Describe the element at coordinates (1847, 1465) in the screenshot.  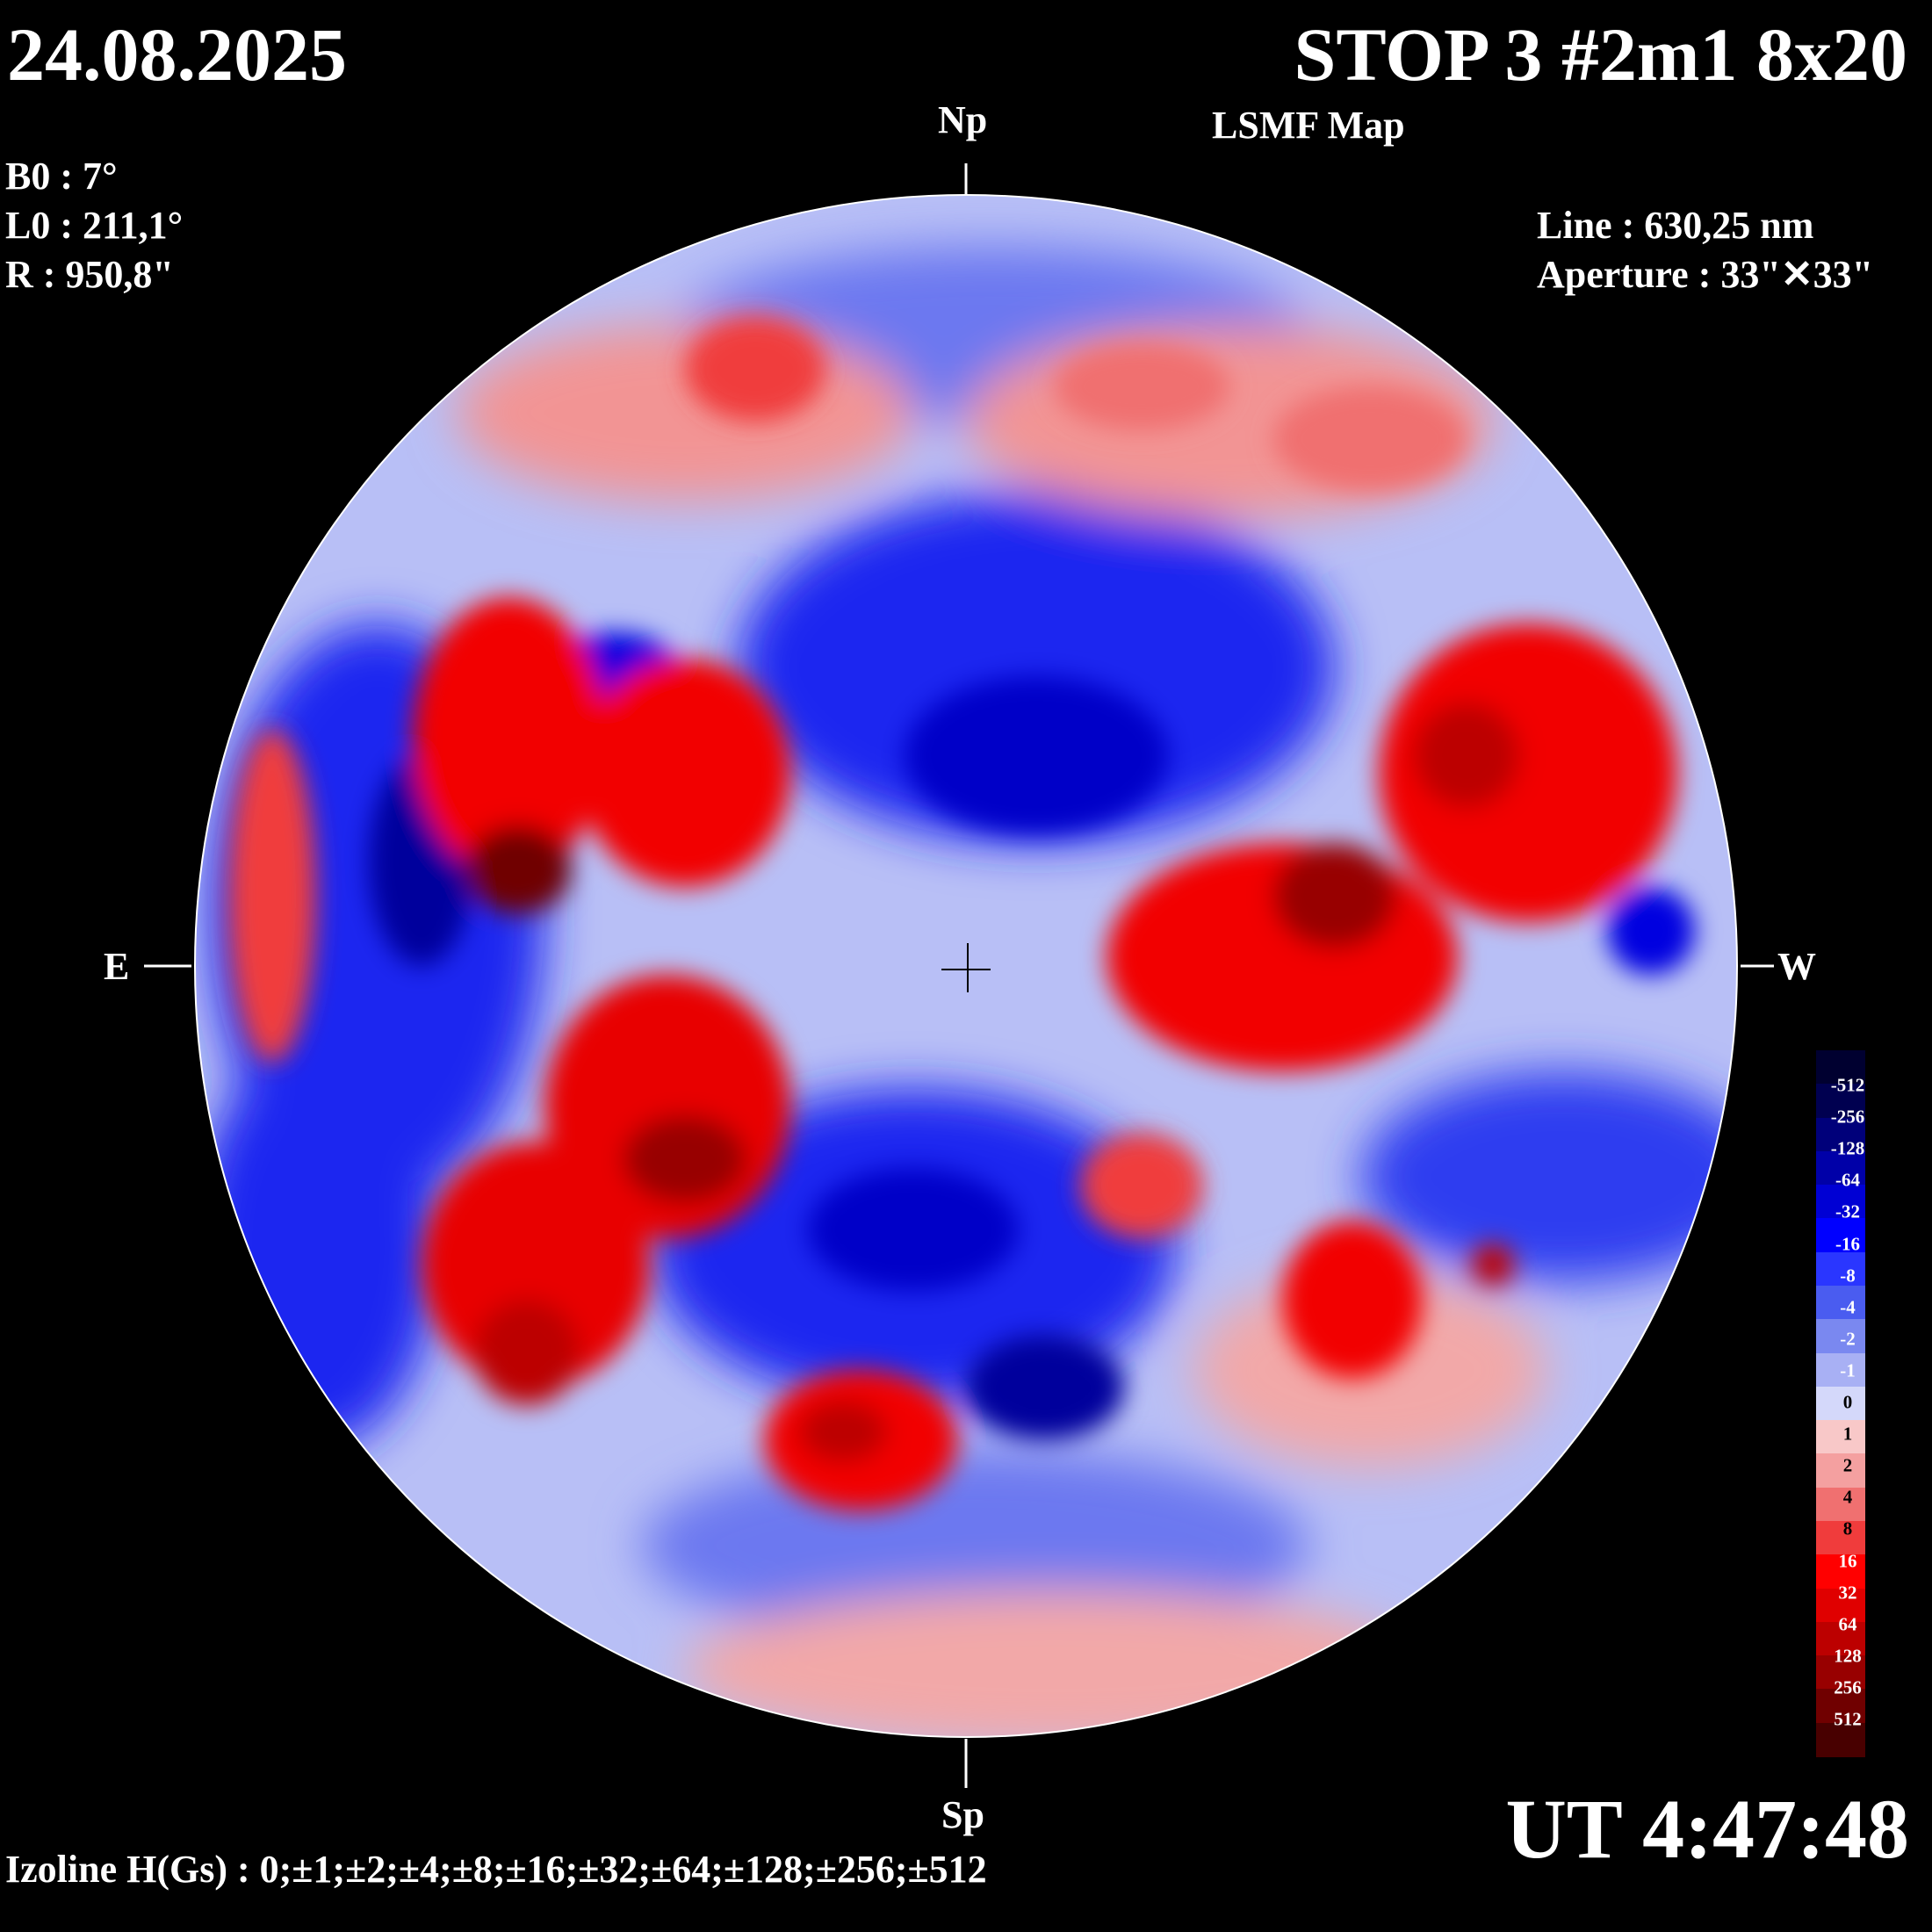
I see `legend-label: 2` at that location.